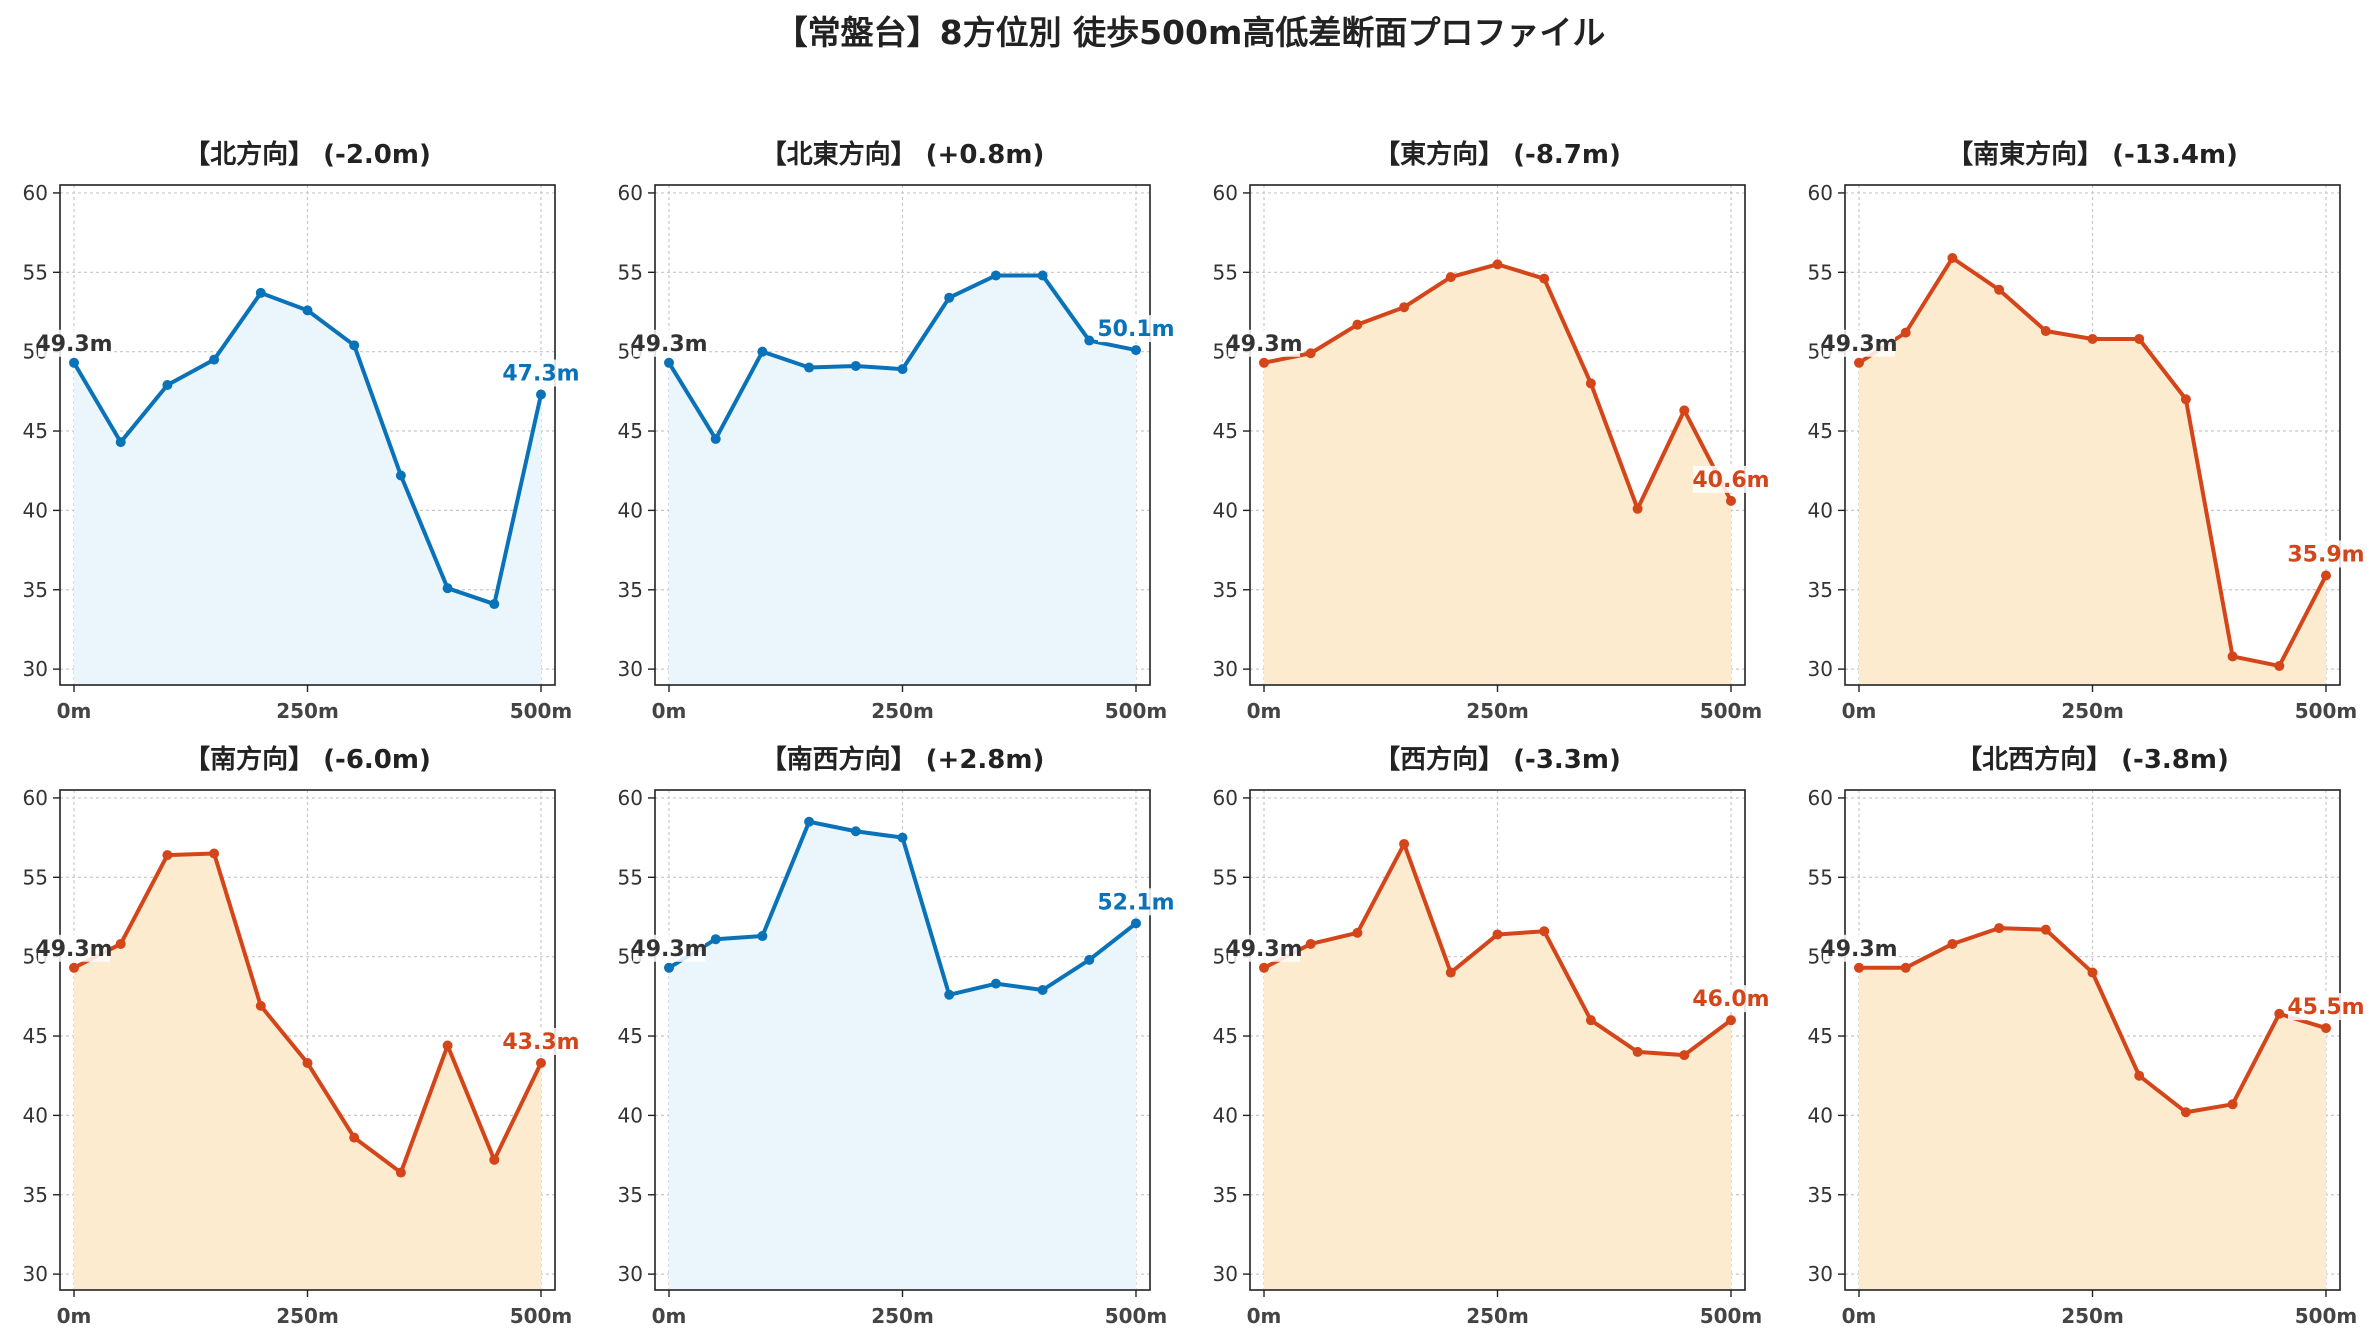 The image size is (2380, 1340). What do you see at coordinates (1135, 329) in the screenshot?
I see `end-elevation-label: 50.1m` at bounding box center [1135, 329].